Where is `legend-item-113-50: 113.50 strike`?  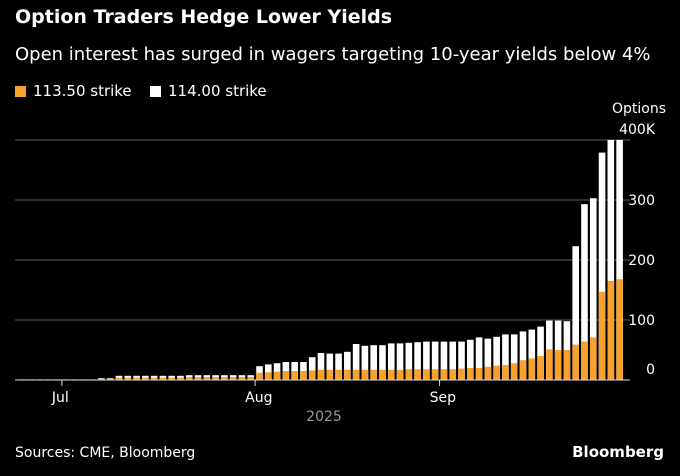 legend-item-113-50: 113.50 strike is located at coordinates (73, 91).